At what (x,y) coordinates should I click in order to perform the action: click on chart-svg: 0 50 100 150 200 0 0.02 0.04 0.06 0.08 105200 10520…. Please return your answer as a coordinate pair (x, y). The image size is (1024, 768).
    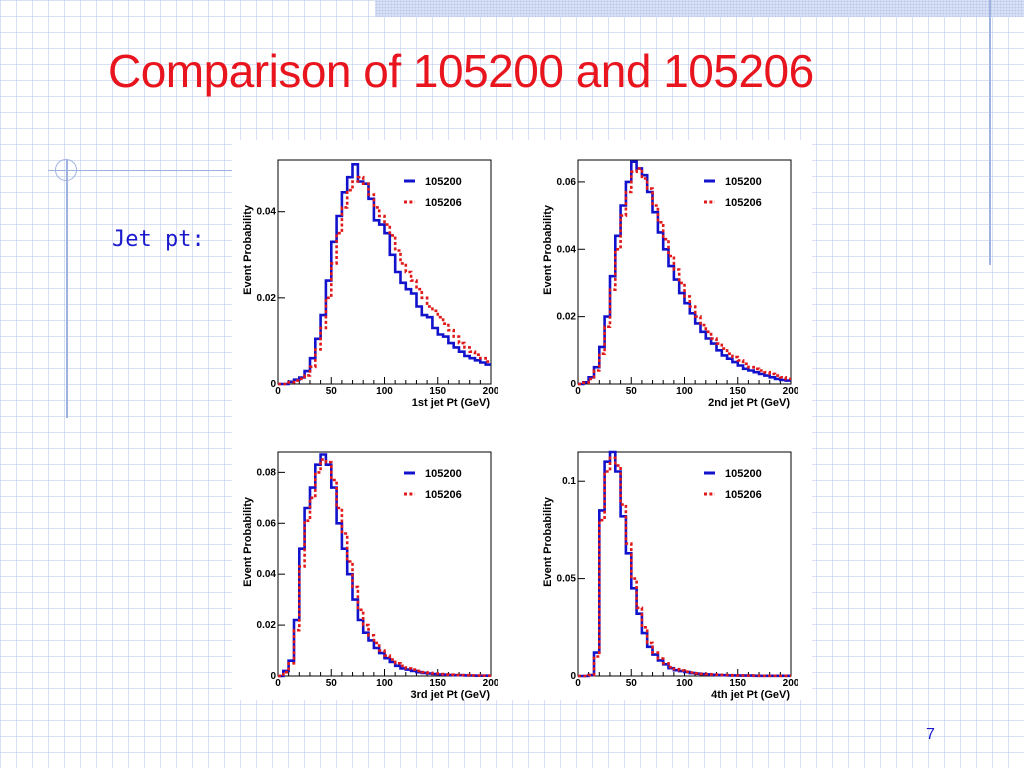
    Looking at the image, I should click on (370, 576).